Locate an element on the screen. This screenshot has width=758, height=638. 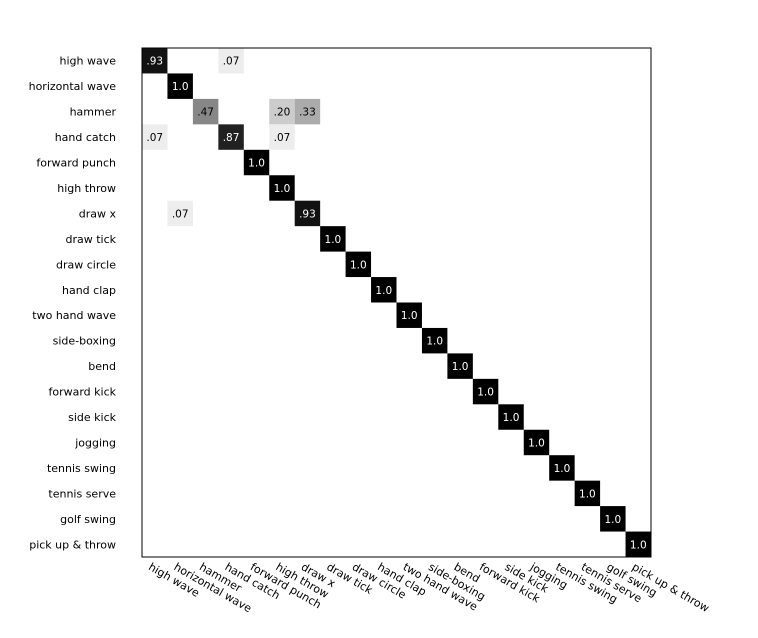
y-tick-label-pick-up-throw: pick up & throw is located at coordinates (72, 544).